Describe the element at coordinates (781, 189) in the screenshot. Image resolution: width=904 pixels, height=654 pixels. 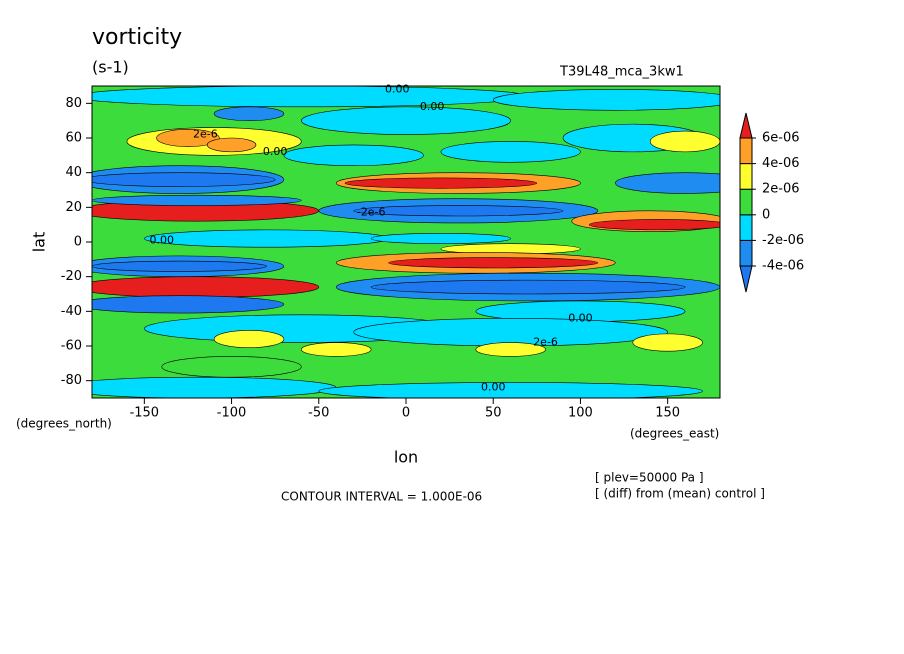
I see `colorbar-tick-label: 2e-06` at that location.